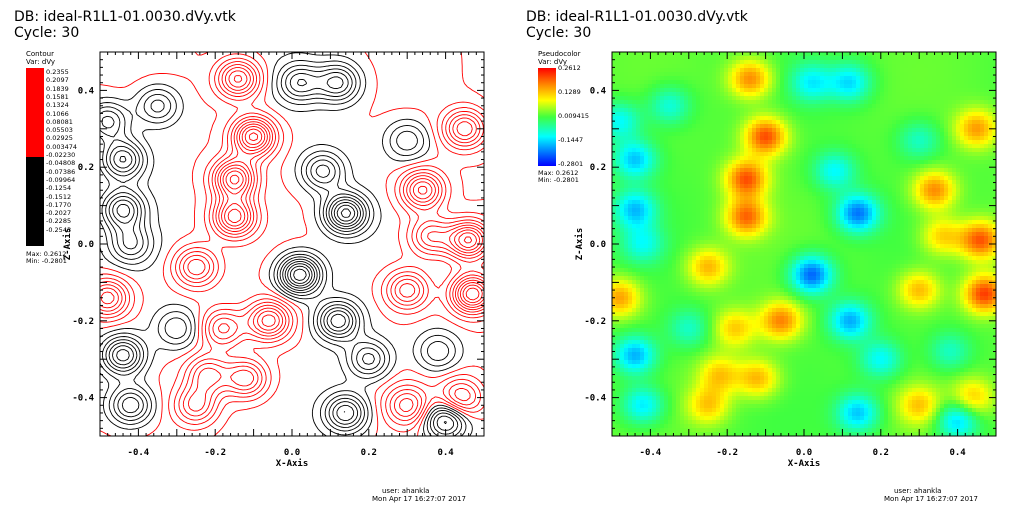  What do you see at coordinates (40, 54) in the screenshot?
I see `legend-title: Contour` at bounding box center [40, 54].